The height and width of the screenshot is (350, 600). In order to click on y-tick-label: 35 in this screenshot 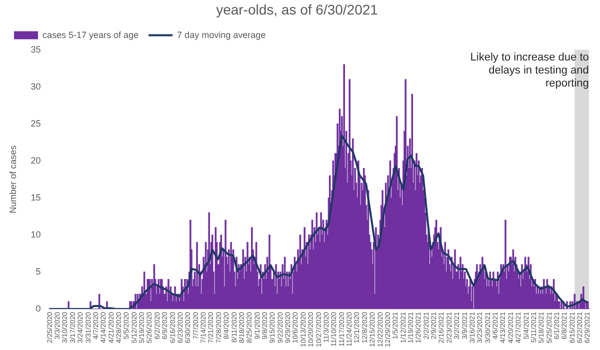, I will do `click(35, 49)`.